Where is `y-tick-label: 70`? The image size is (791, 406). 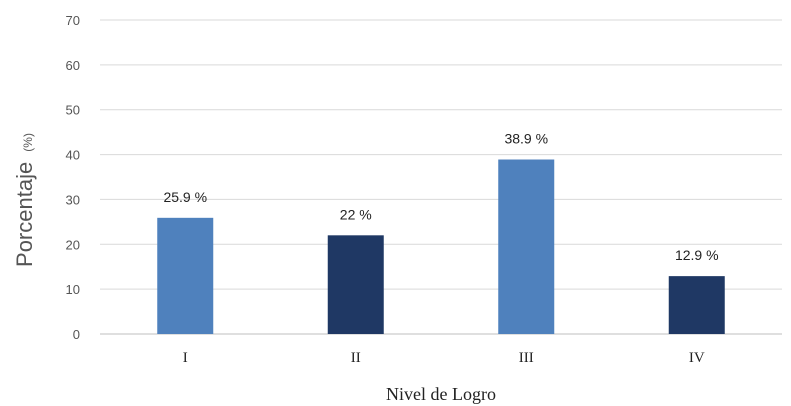 y-tick-label: 70 is located at coordinates (73, 20).